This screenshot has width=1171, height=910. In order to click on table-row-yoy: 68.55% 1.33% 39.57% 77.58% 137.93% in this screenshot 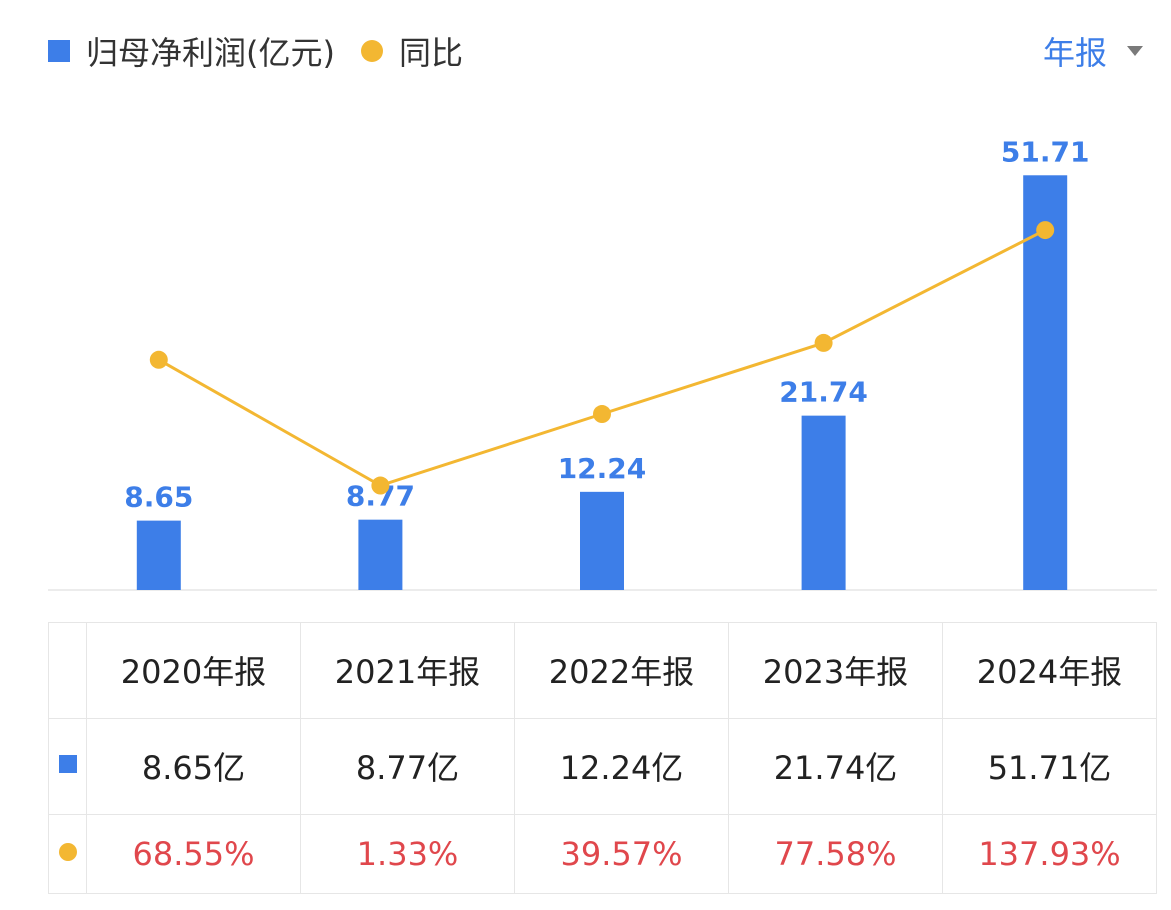, I will do `click(602, 854)`.